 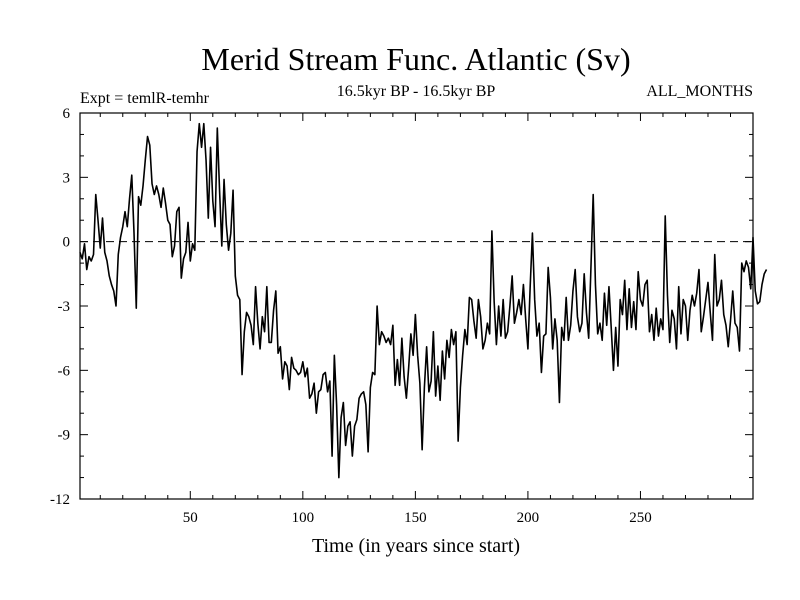 What do you see at coordinates (303, 518) in the screenshot?
I see `x-tick-label: 100` at bounding box center [303, 518].